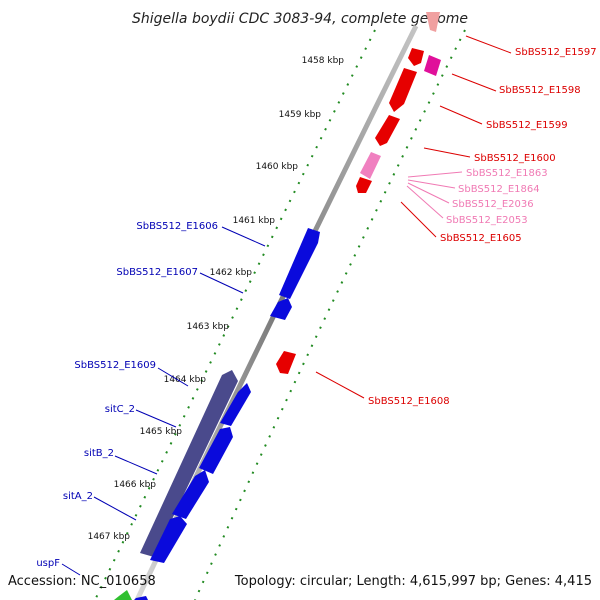 The image size is (600, 600). What do you see at coordinates (323, 61) in the screenshot?
I see `tick-label: 1458 kbp` at bounding box center [323, 61].